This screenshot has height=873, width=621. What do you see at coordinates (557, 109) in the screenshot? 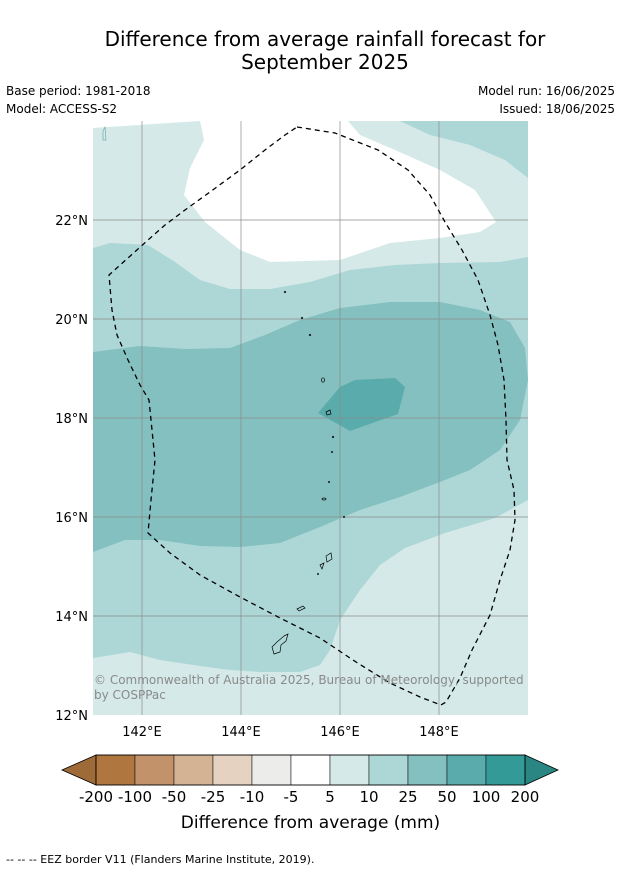
I see `issued-date: Issued: 18/06/2025` at bounding box center [557, 109].